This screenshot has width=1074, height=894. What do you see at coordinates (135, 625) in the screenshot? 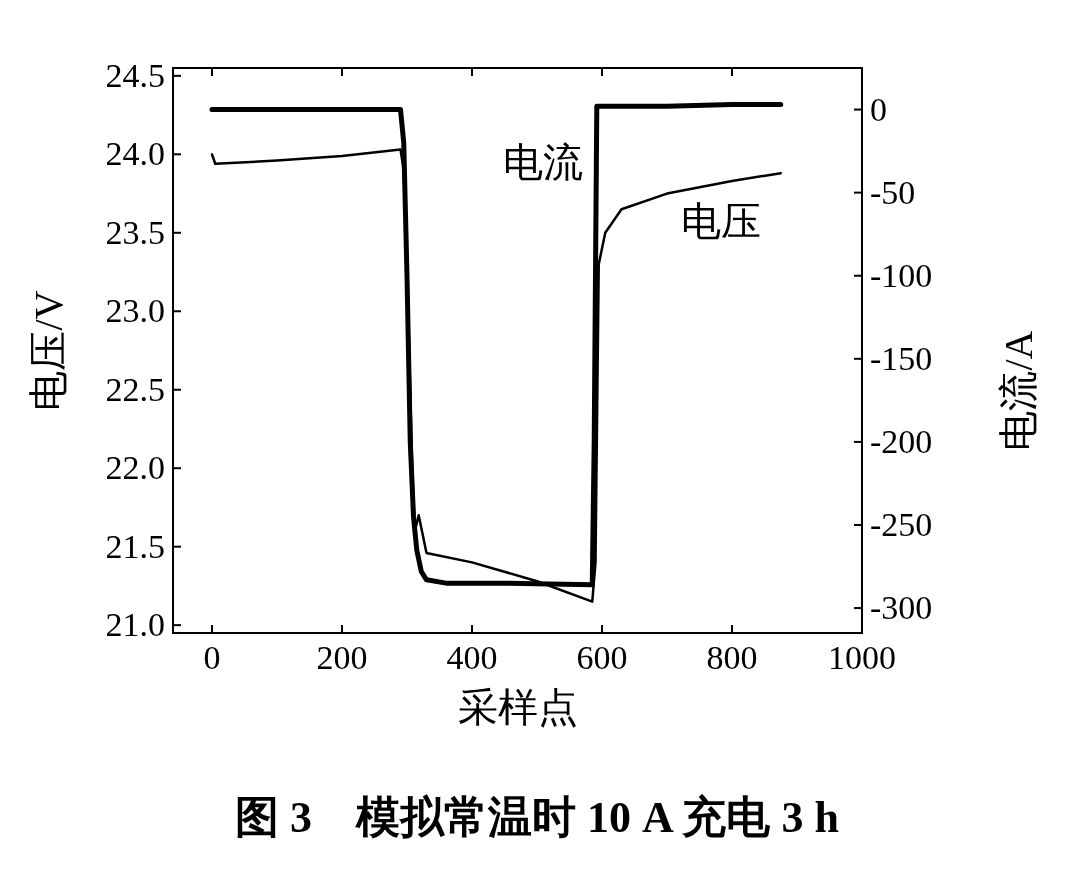
I see `y-tick-label: 21.0` at bounding box center [135, 625].